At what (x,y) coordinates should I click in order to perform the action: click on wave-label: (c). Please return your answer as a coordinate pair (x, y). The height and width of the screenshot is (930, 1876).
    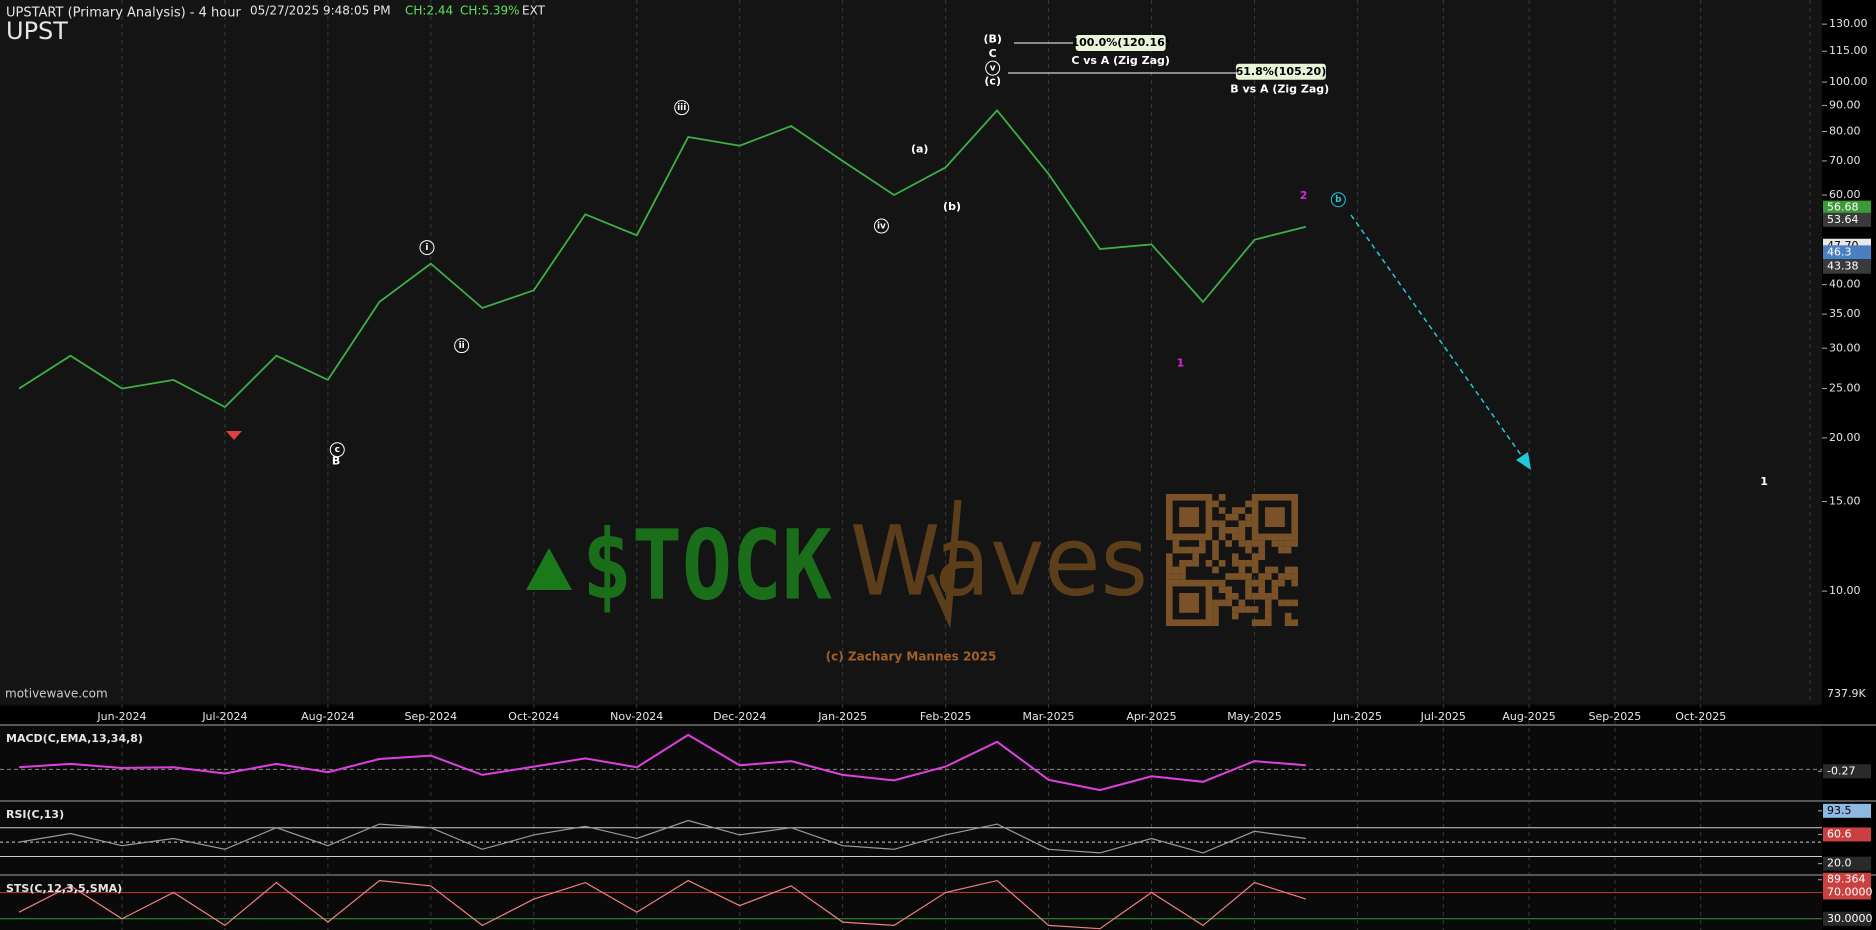
    Looking at the image, I should click on (992, 80).